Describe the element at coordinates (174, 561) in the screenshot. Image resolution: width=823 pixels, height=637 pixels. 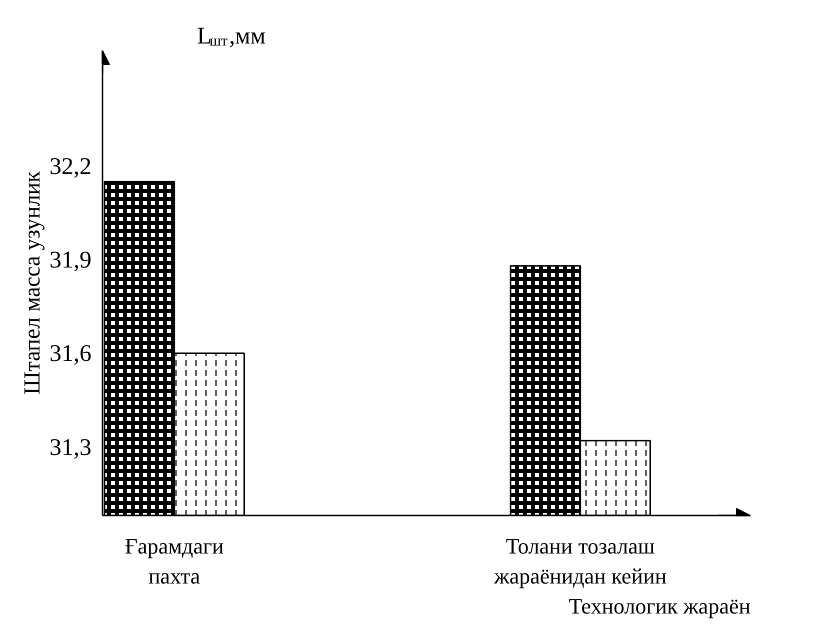
I see `x-tick-label: Ғарамдаги пахта` at that location.